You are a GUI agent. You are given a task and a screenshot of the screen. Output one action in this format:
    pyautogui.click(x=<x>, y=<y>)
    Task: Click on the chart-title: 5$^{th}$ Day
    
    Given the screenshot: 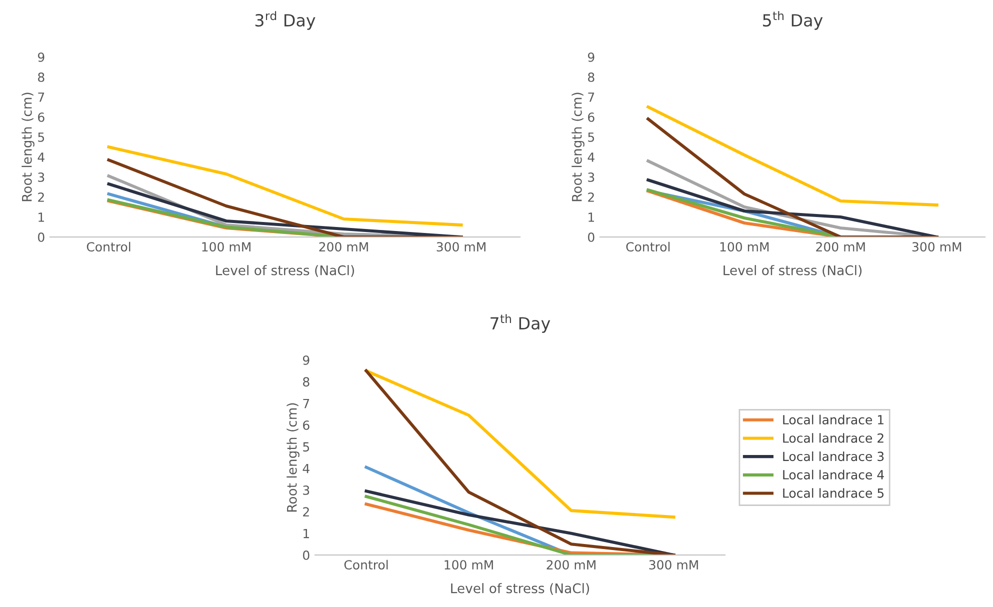 What is the action you would take?
    pyautogui.click(x=793, y=20)
    